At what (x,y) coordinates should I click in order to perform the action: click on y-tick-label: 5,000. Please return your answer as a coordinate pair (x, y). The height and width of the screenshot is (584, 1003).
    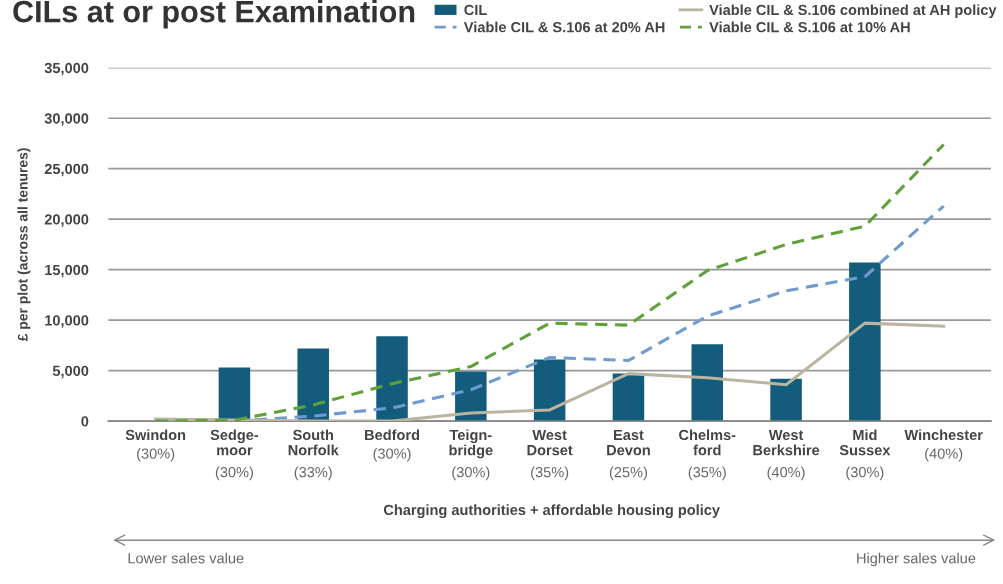
    Looking at the image, I should click on (70, 372).